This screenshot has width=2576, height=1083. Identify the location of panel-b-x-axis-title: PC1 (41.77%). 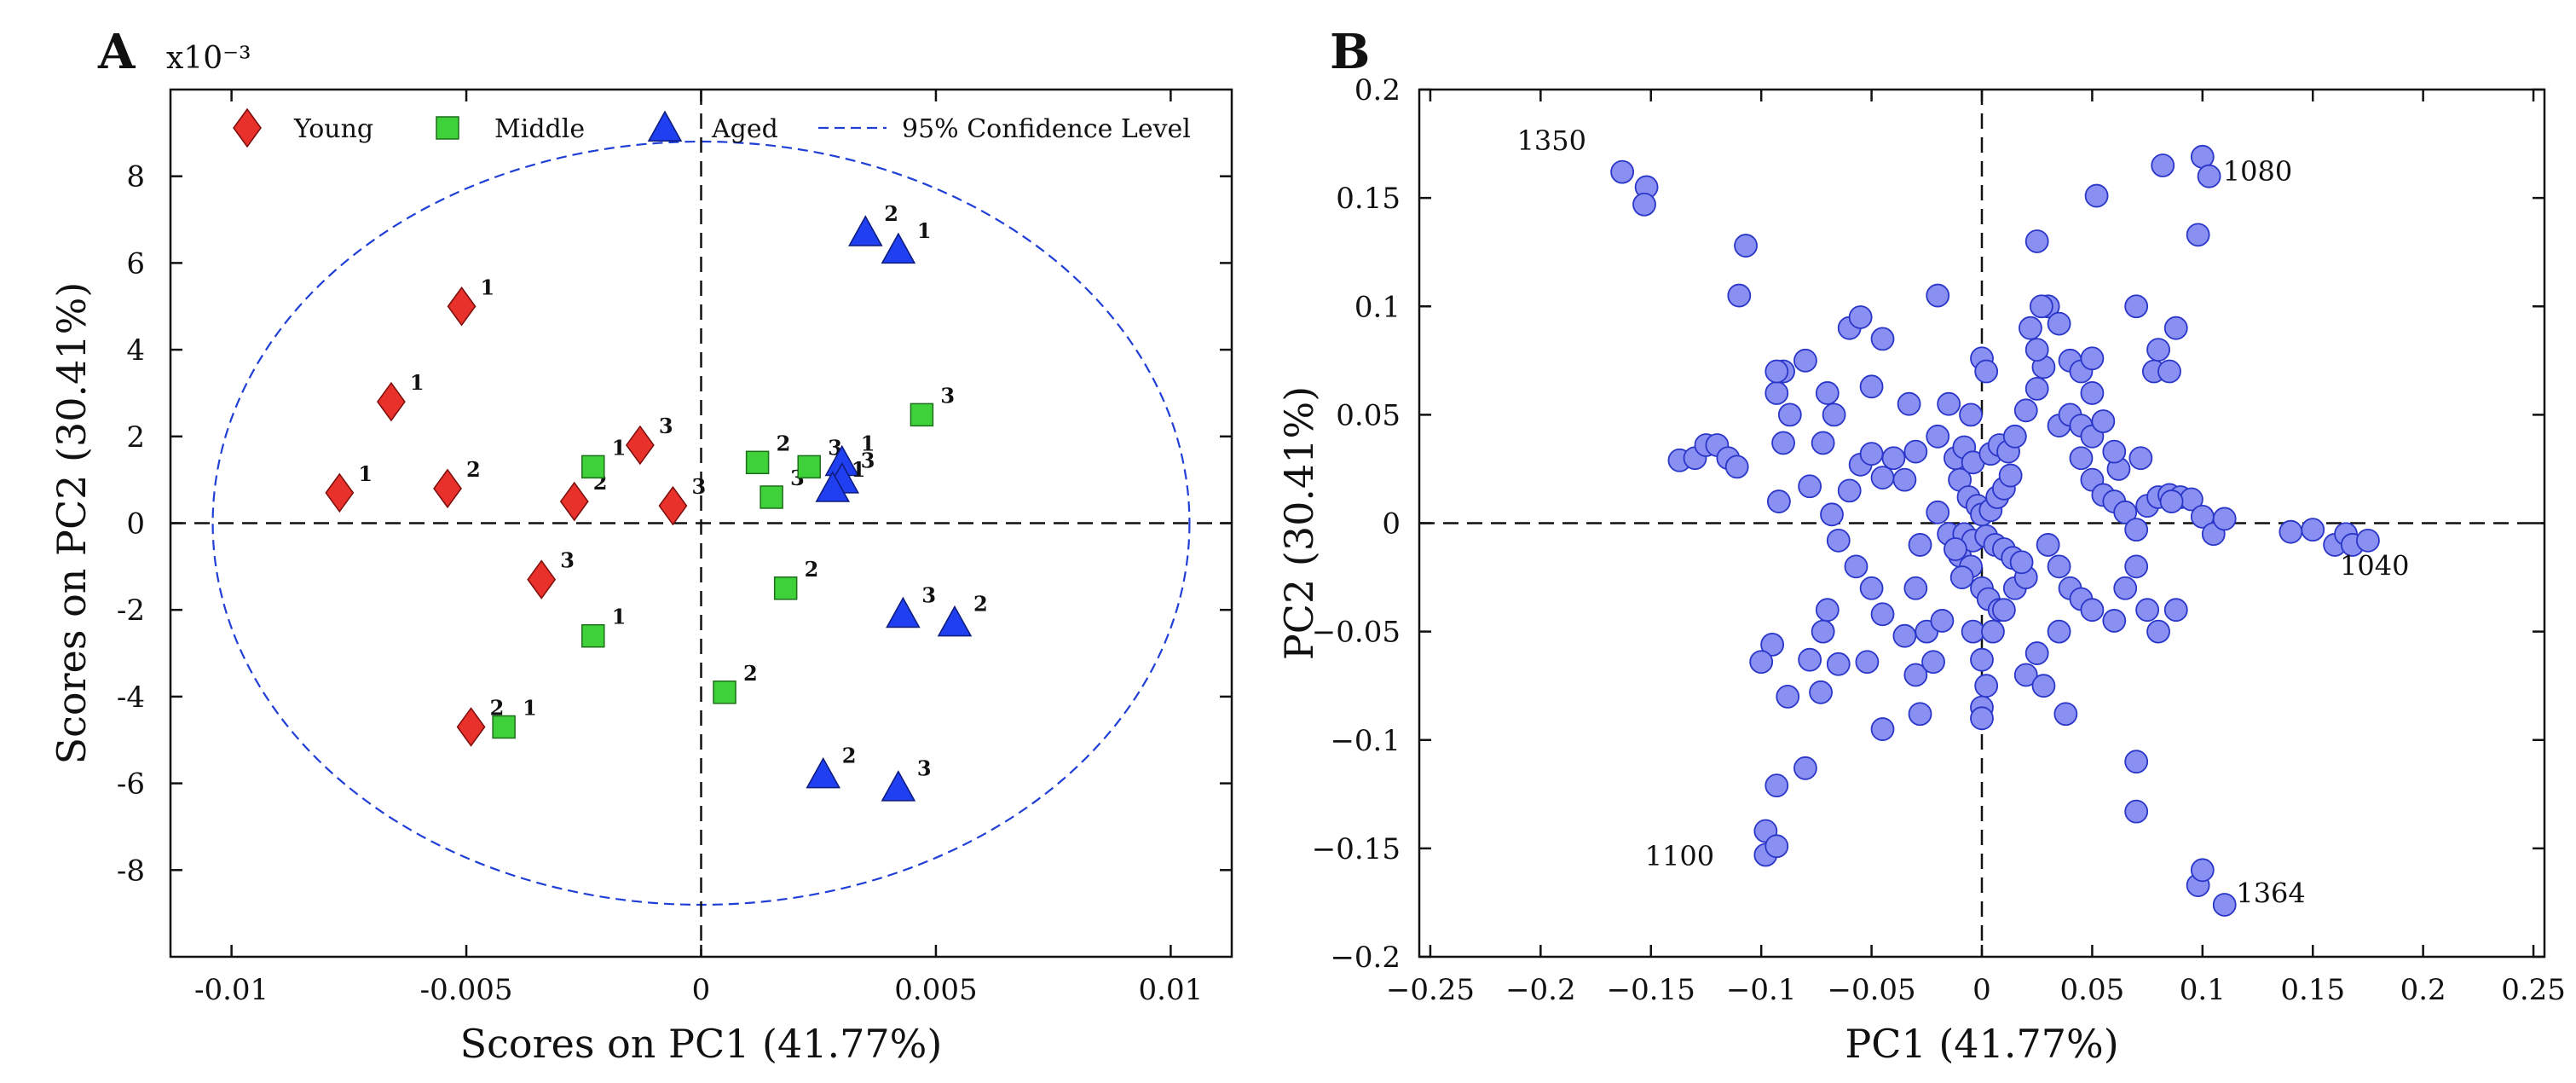
(1981, 1044).